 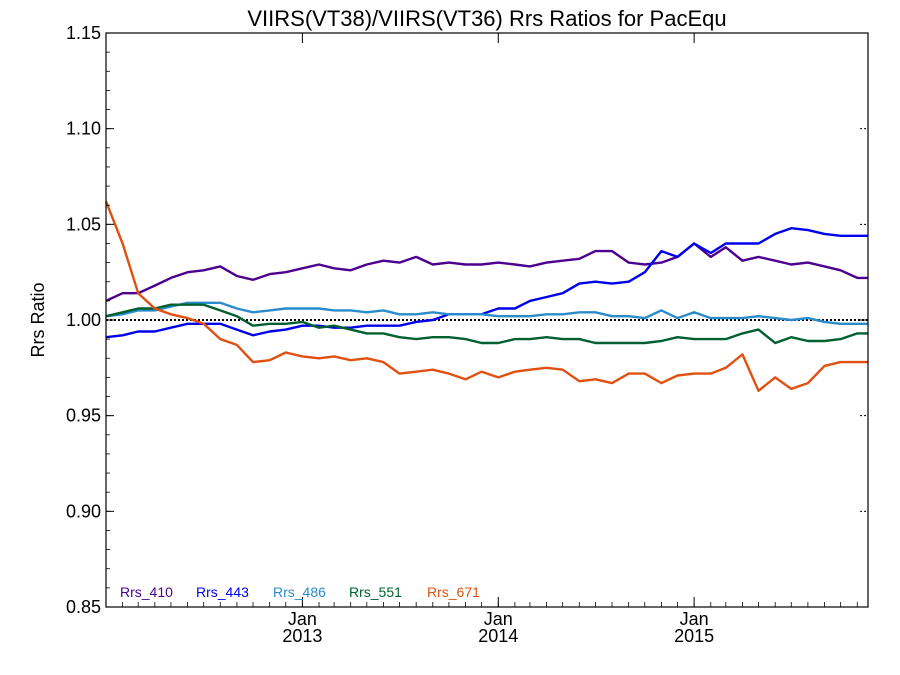 I want to click on y-tick-label: 0.95, so click(x=83, y=416).